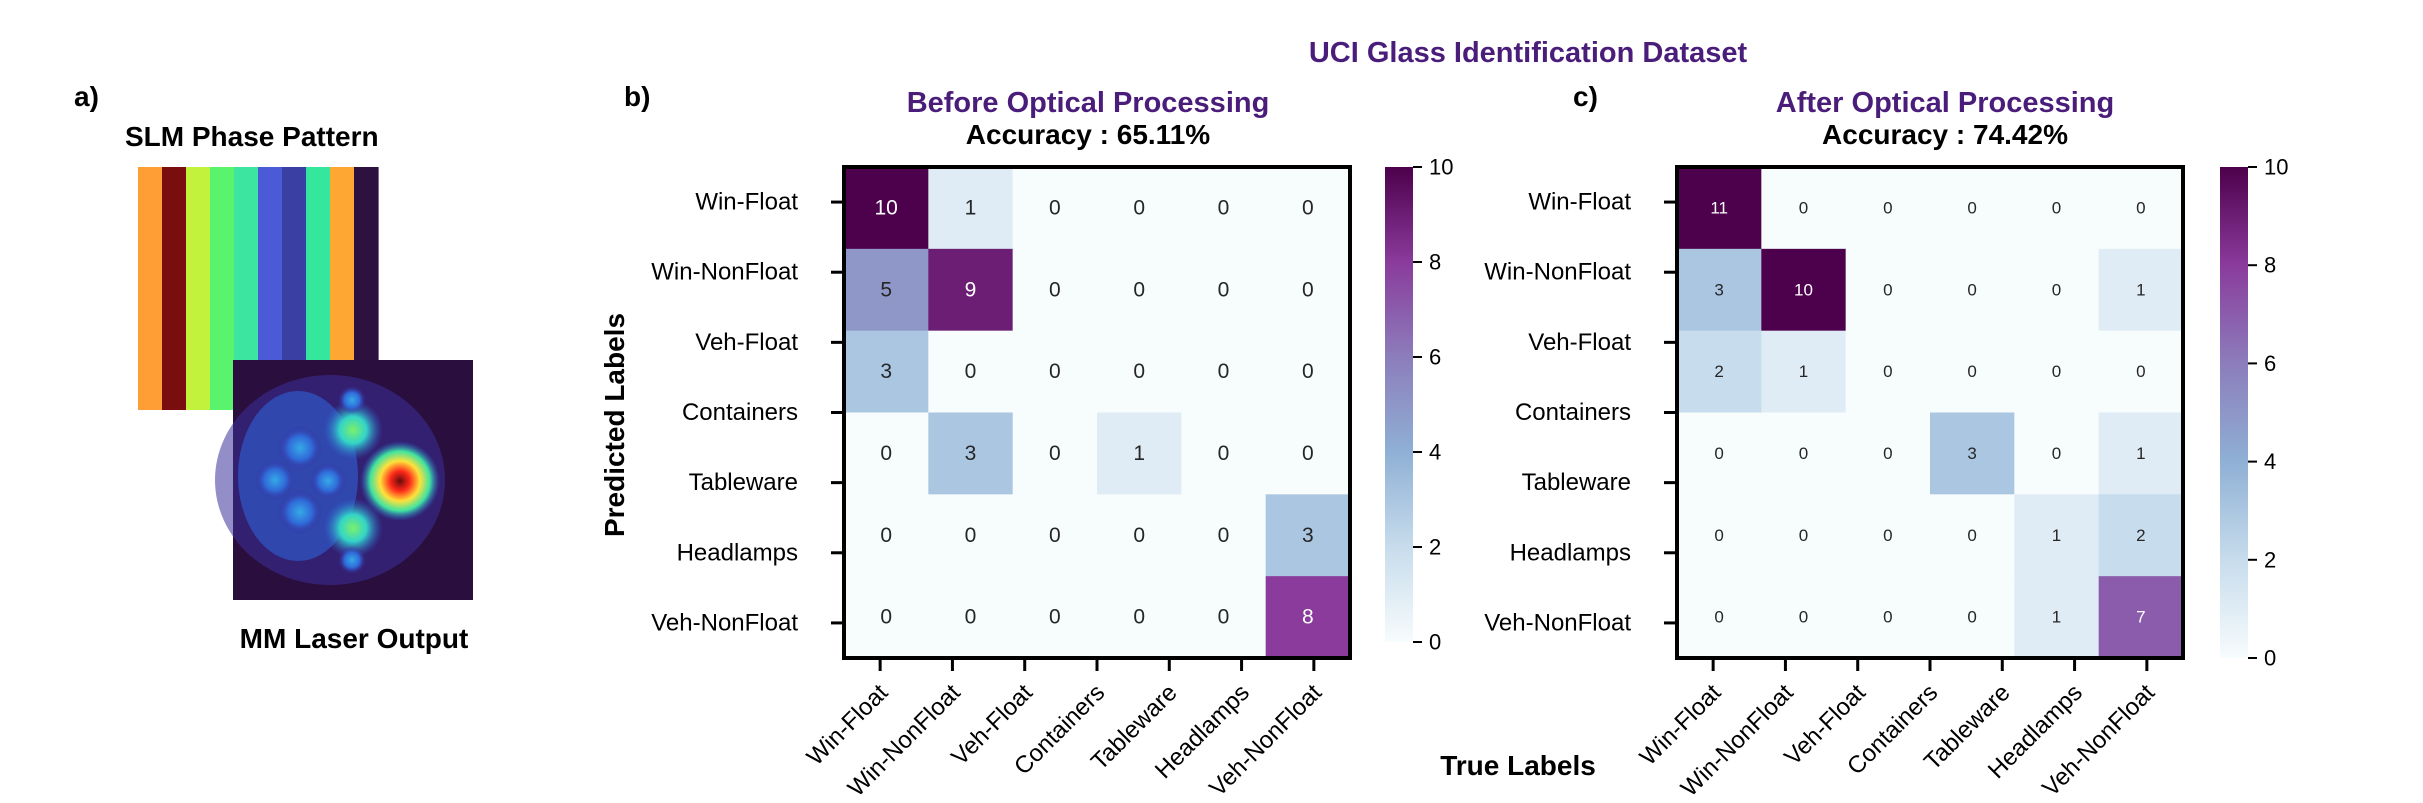  I want to click on colorbar-tick-label: 8, so click(1435, 262).